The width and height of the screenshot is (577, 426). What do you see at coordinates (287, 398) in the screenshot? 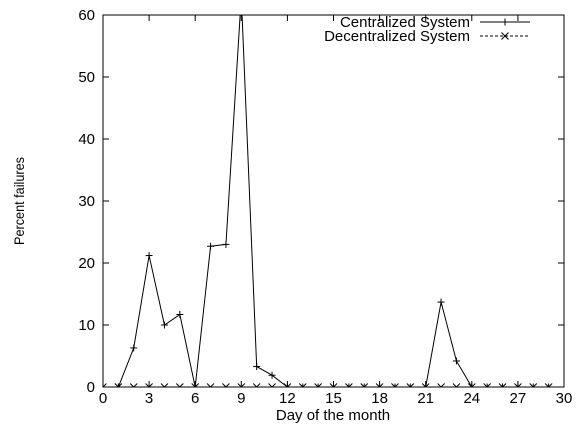
I see `x-tick-label: 12` at bounding box center [287, 398].